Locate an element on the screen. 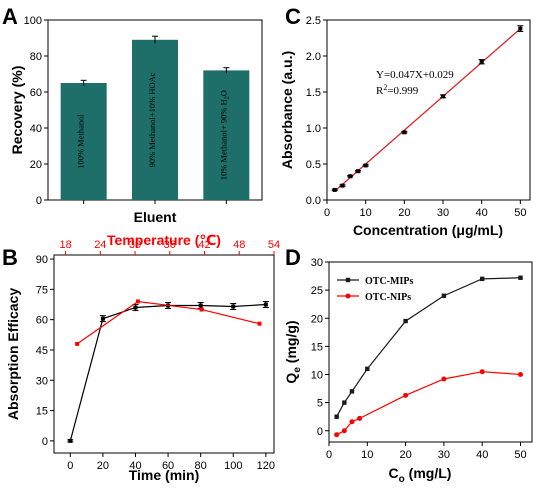 The image size is (550, 488). panel-label-d: D is located at coordinates (293, 257).